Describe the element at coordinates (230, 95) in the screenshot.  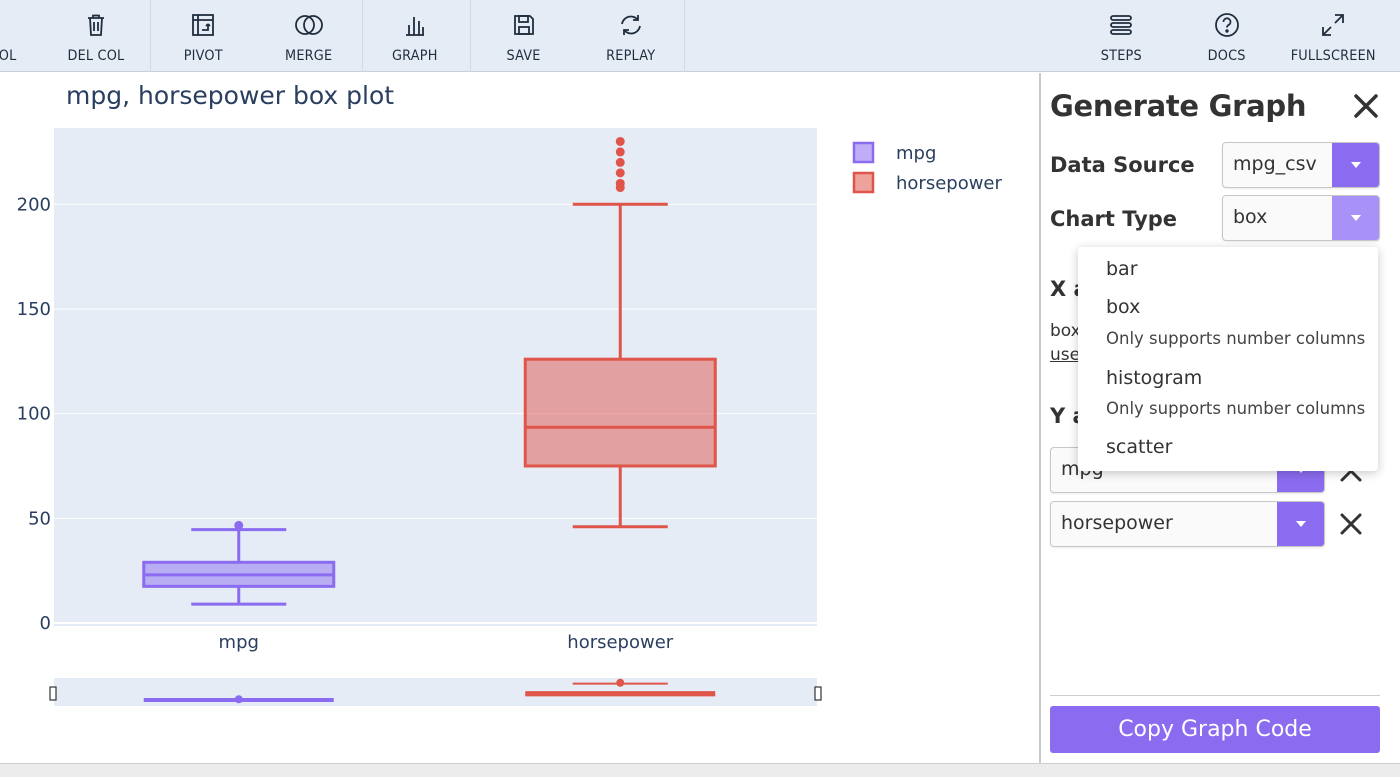
I see `chart-title: mpg, horsepower box plot` at that location.